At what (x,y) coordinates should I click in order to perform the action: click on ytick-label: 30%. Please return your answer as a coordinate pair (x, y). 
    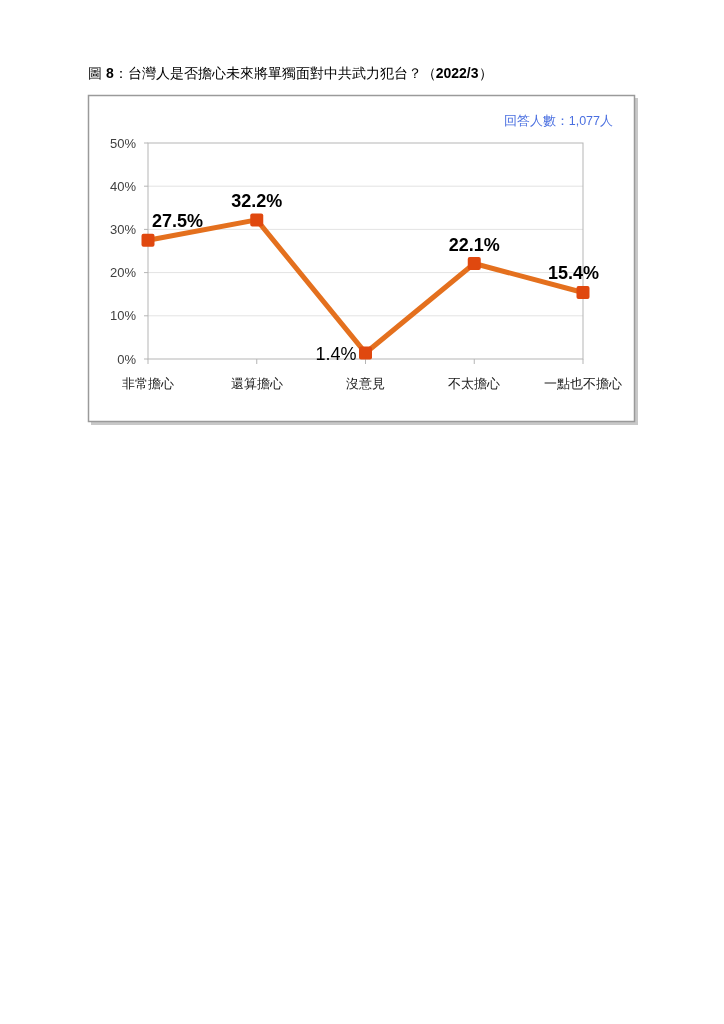
    Looking at the image, I should click on (122, 229).